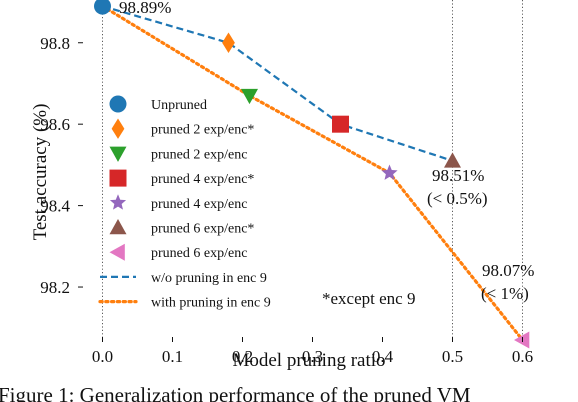 The image size is (578, 402). I want to click on legend-label-pruned-6-exp-enc: pruned 6 exp/enc, so click(199, 253).